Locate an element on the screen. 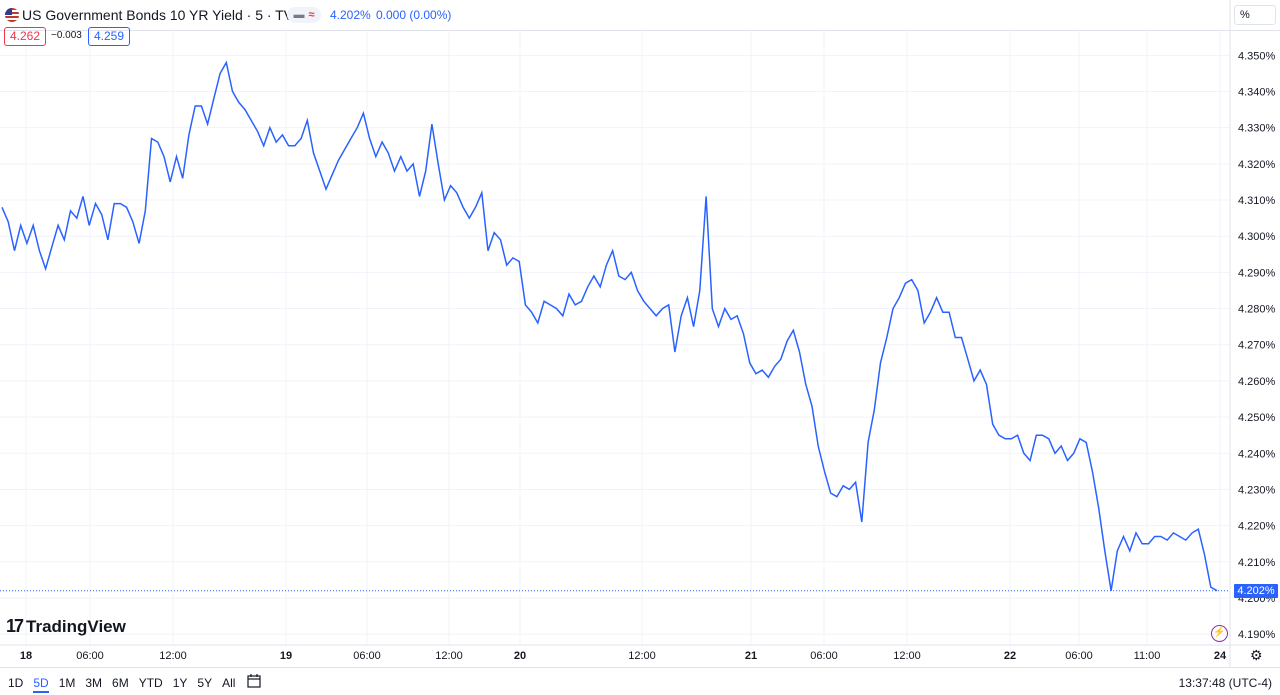 The height and width of the screenshot is (695, 1280). price-change: 0.000 (0.00%) is located at coordinates (414, 15).